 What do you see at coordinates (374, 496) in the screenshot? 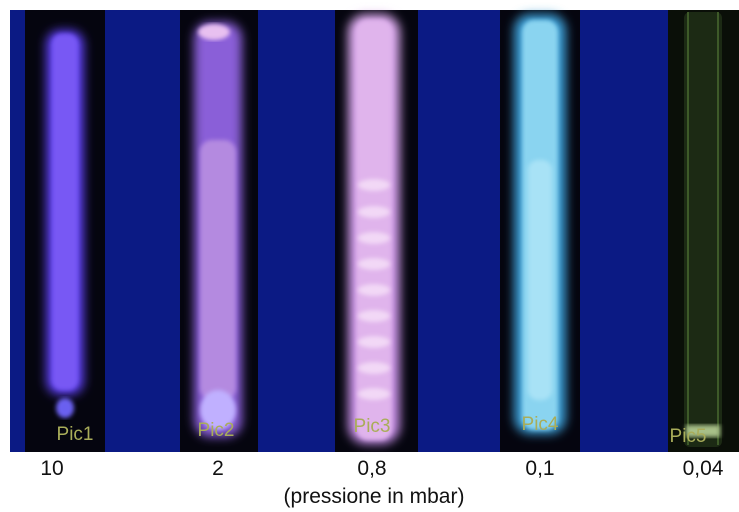
I see `caption: (pressione in mbar)` at bounding box center [374, 496].